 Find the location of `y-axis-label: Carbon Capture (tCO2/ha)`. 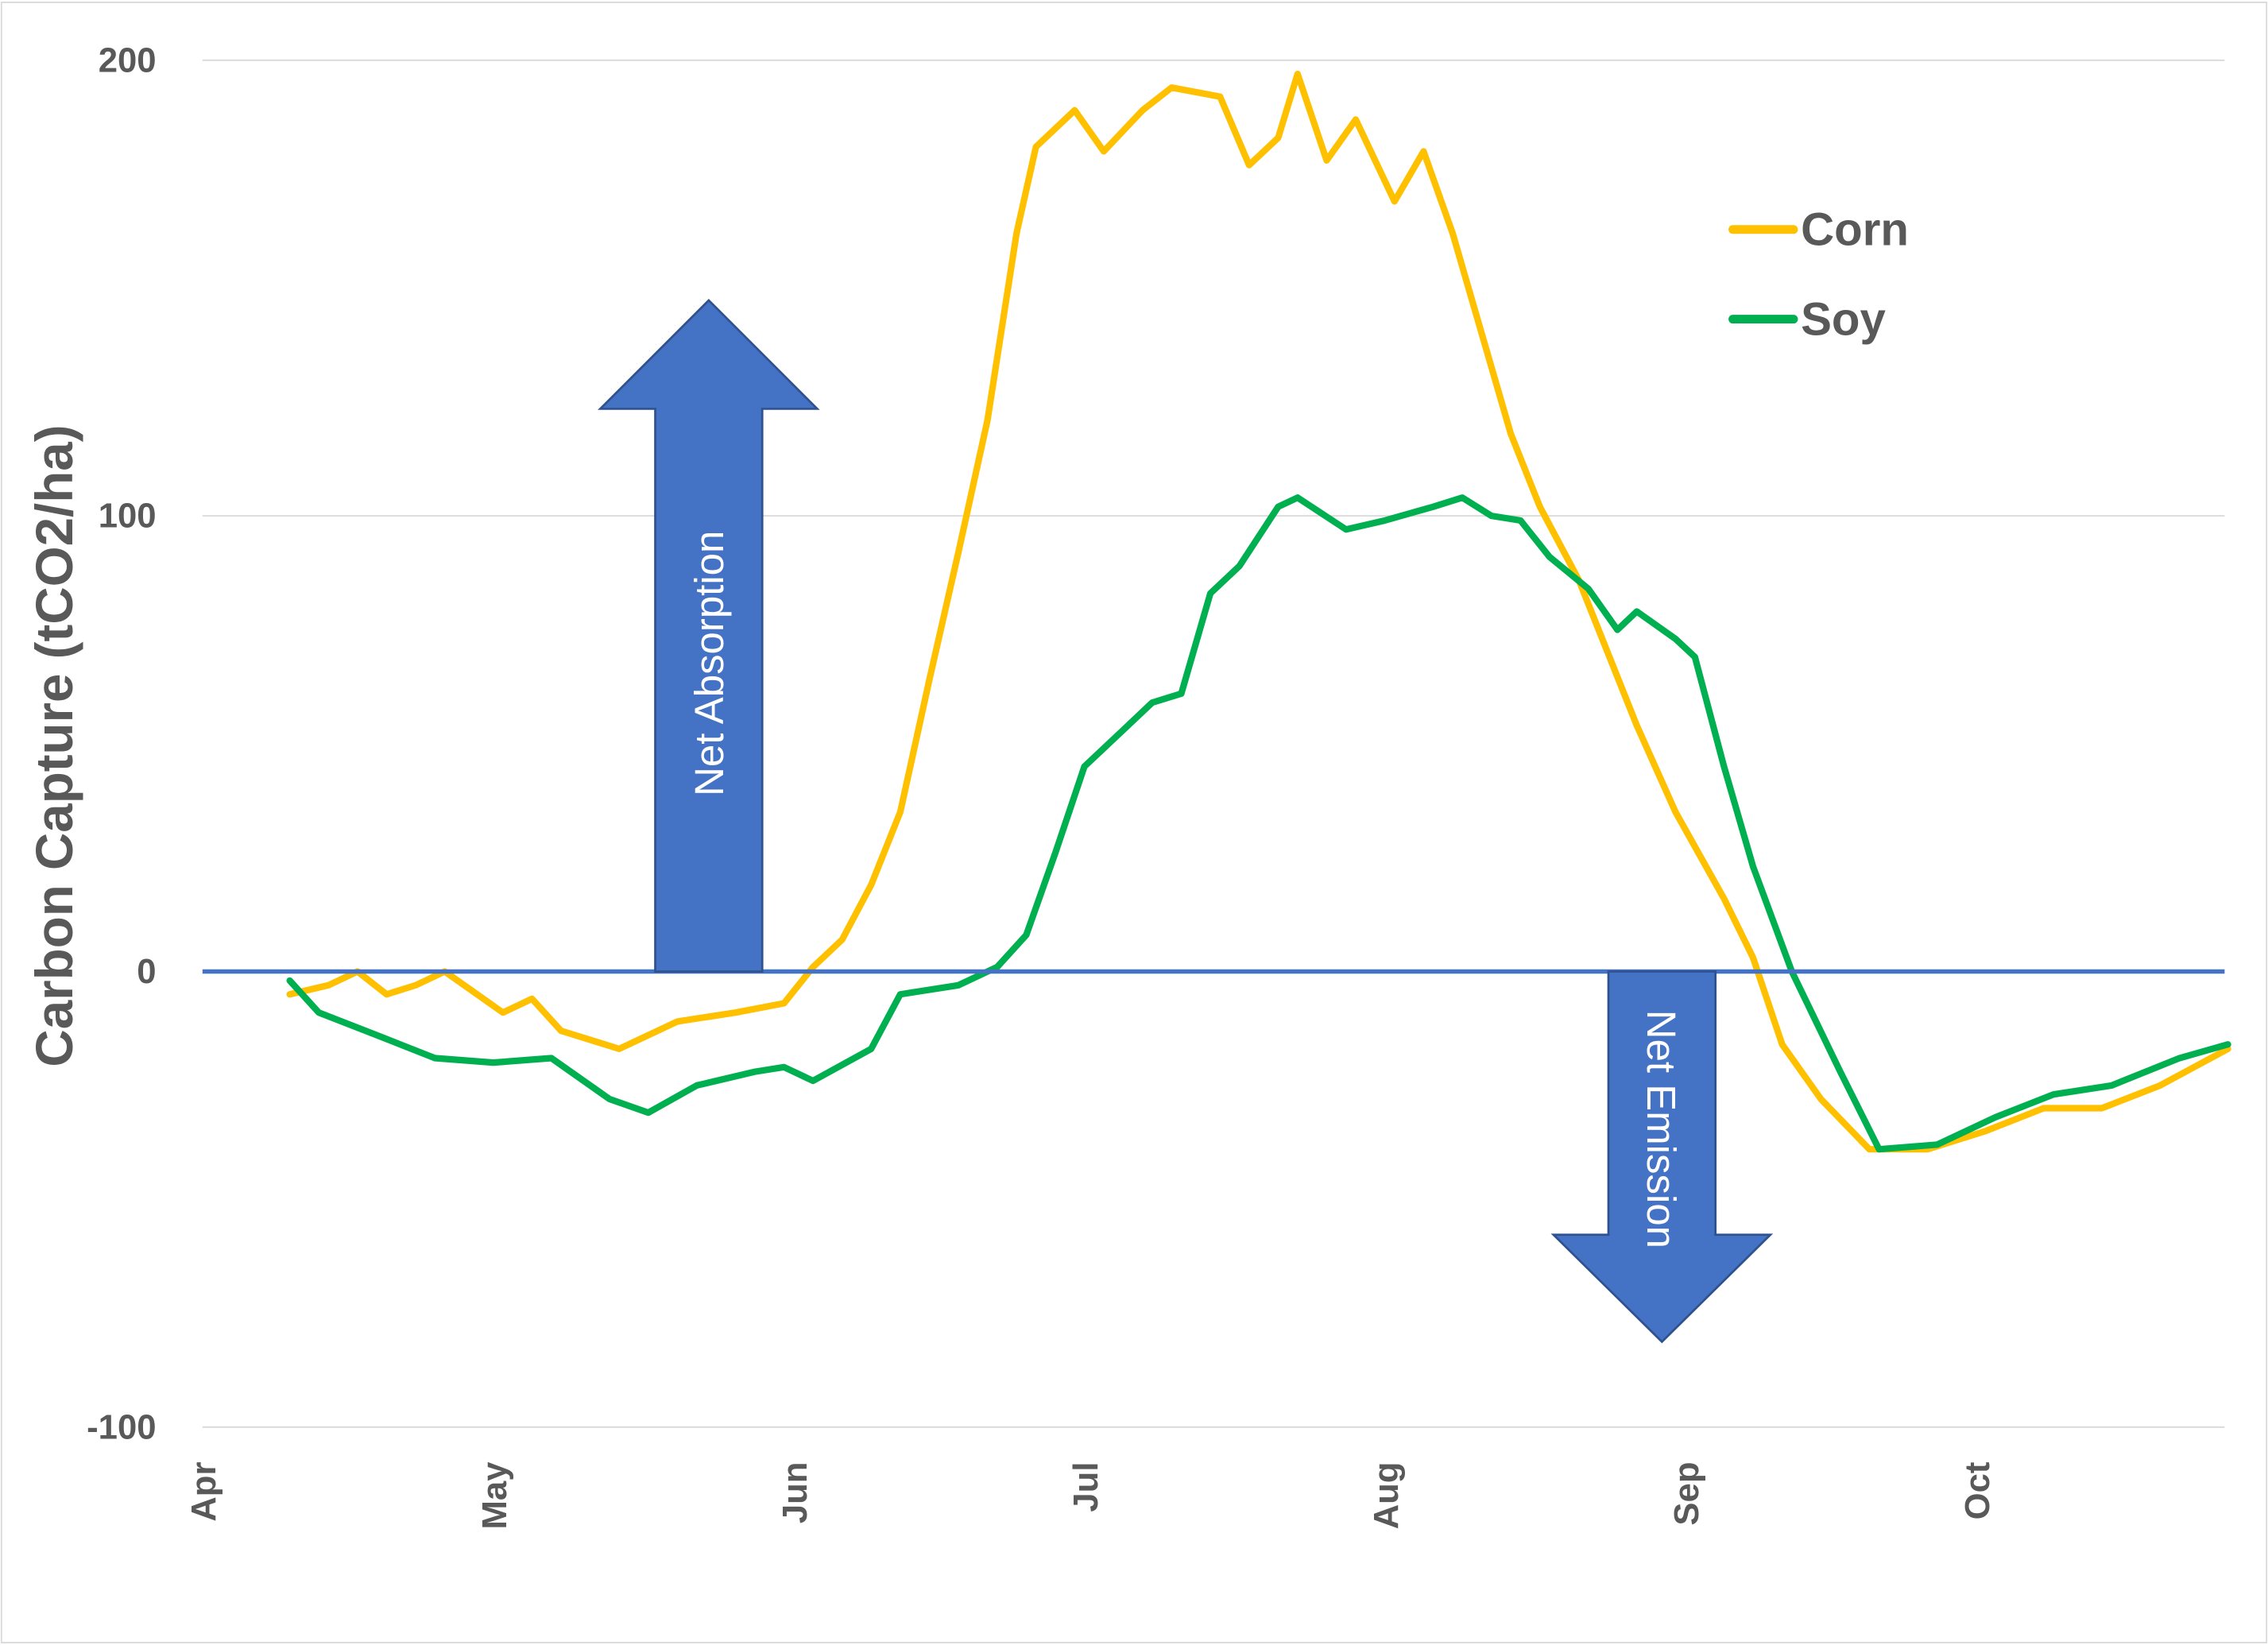

y-axis-label: Carbon Capture (tCO2/ha) is located at coordinates (54, 745).